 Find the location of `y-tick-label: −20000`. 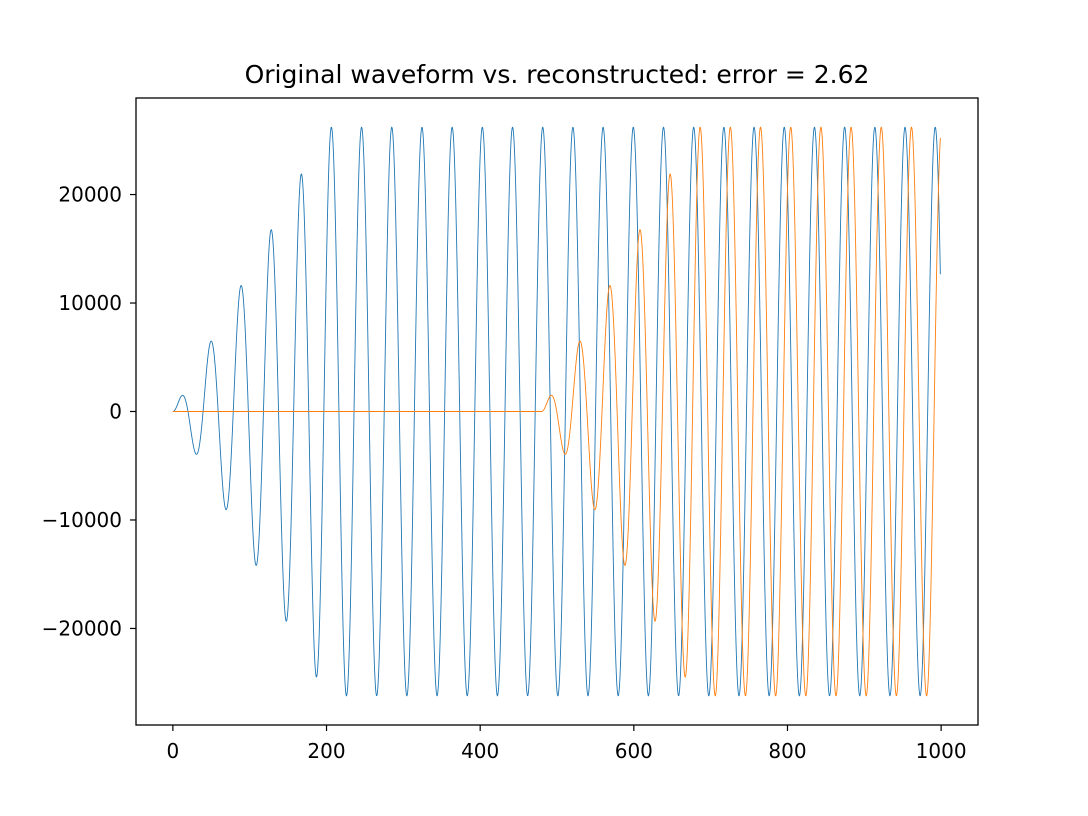

y-tick-label: −20000 is located at coordinates (82, 628).